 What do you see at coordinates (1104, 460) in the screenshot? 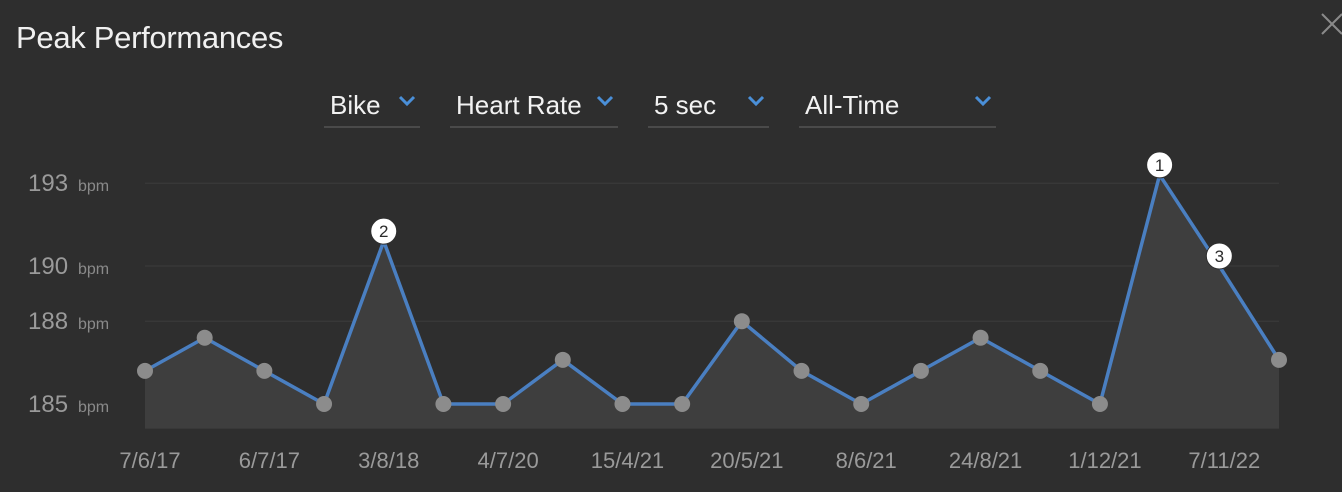
I see `x-tick-label: 1/12/21` at bounding box center [1104, 460].